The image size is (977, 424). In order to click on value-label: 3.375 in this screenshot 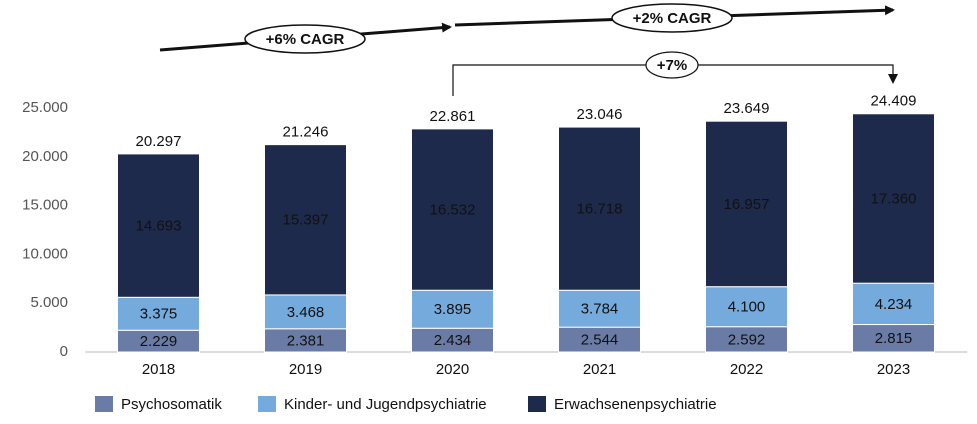, I will do `click(159, 314)`.